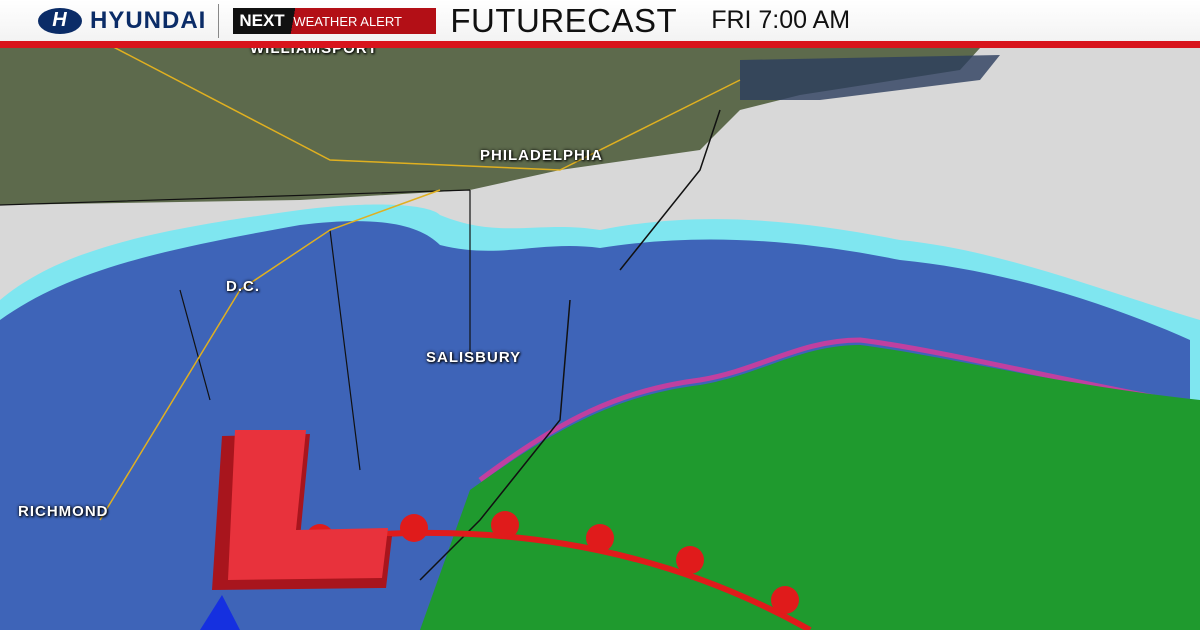 The image size is (1200, 630). Describe the element at coordinates (870, 77) in the screenshot. I see `ocean-dark` at that location.